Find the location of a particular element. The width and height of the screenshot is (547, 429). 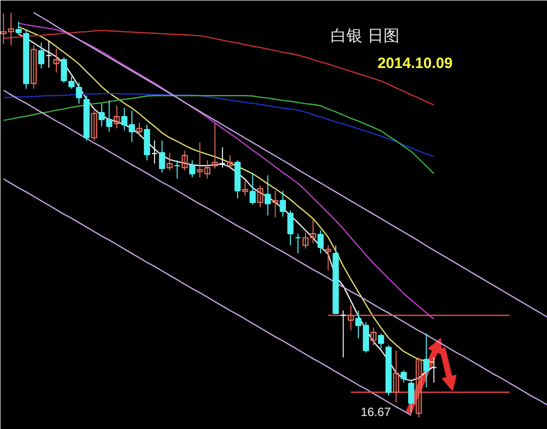

text: 白银 日图 is located at coordinates (365, 35).